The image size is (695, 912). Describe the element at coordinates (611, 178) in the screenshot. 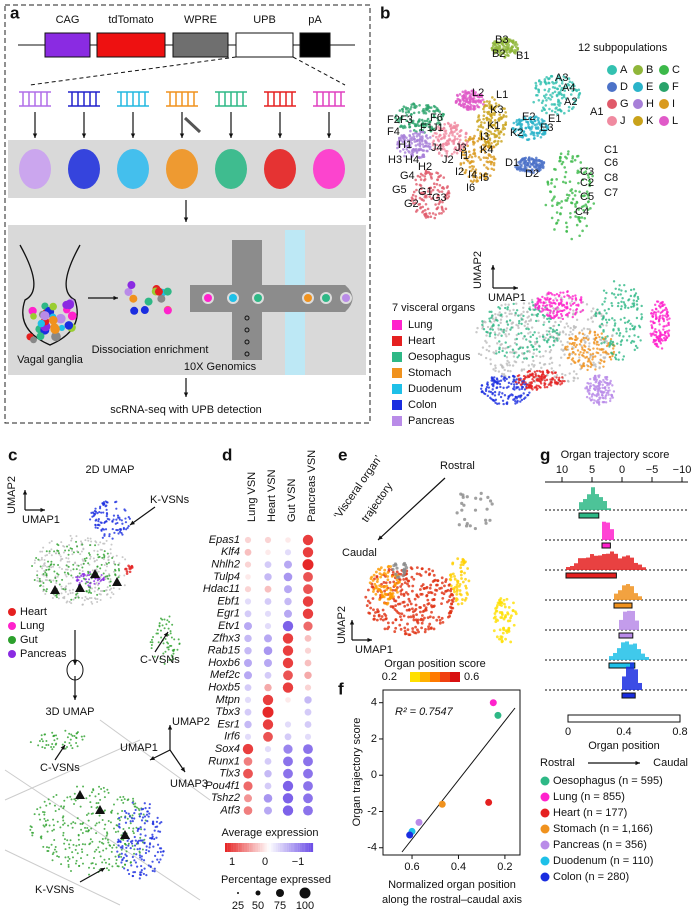

I see `cluster-label: C8` at that location.